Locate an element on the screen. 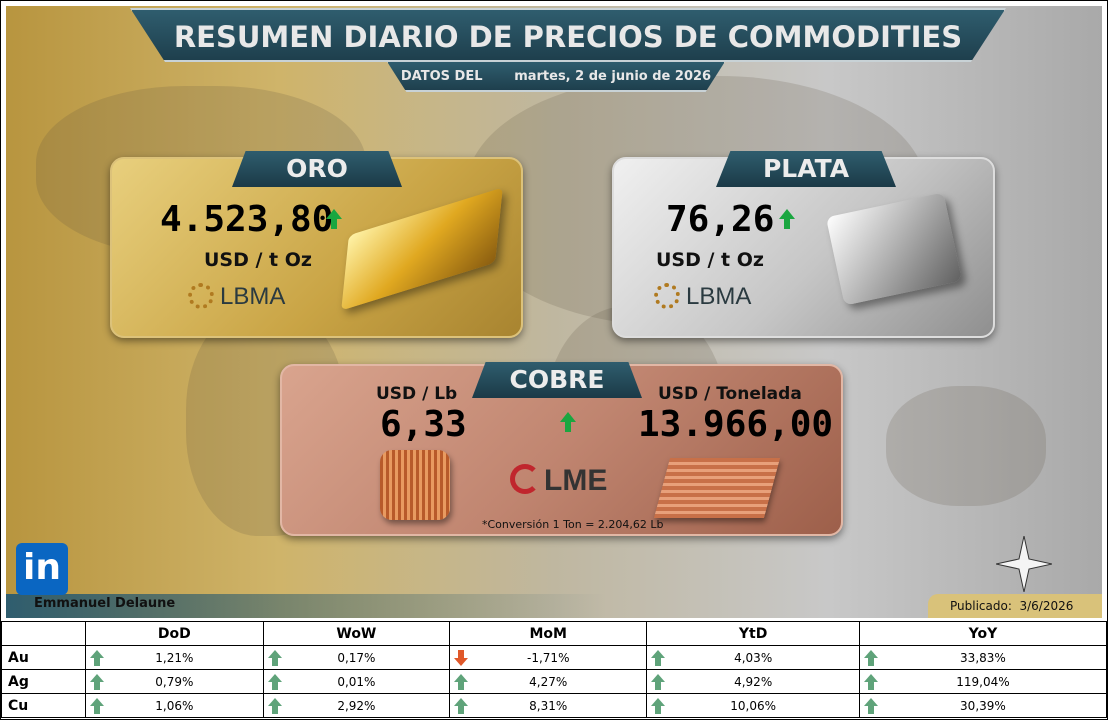 This screenshot has height=720, width=1108. star is located at coordinates (1024, 564).